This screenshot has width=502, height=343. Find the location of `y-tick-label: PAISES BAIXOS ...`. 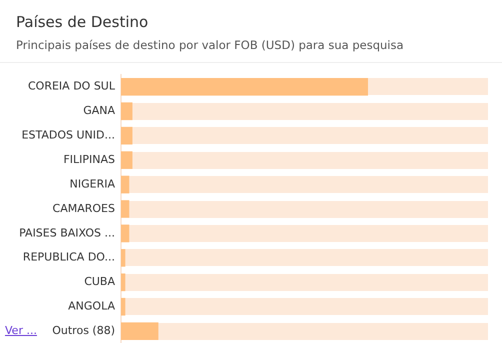

y-tick-label: PAISES BAIXOS ... is located at coordinates (67, 233).